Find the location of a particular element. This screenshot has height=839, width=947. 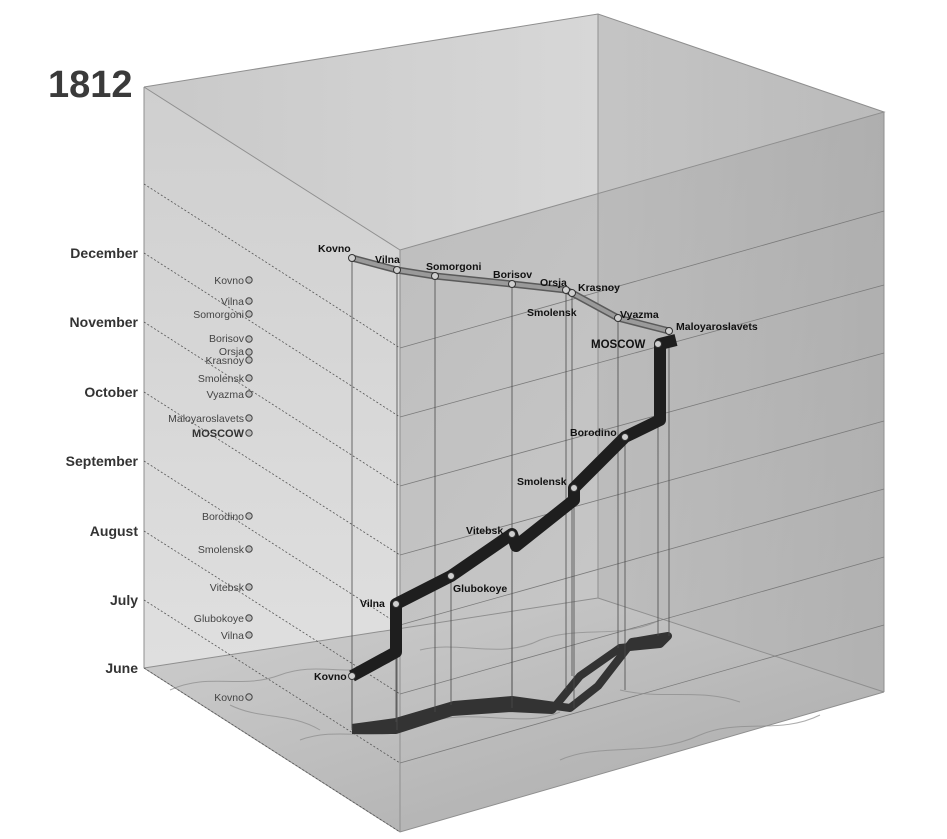

retreat-path is located at coordinates (510, 294).